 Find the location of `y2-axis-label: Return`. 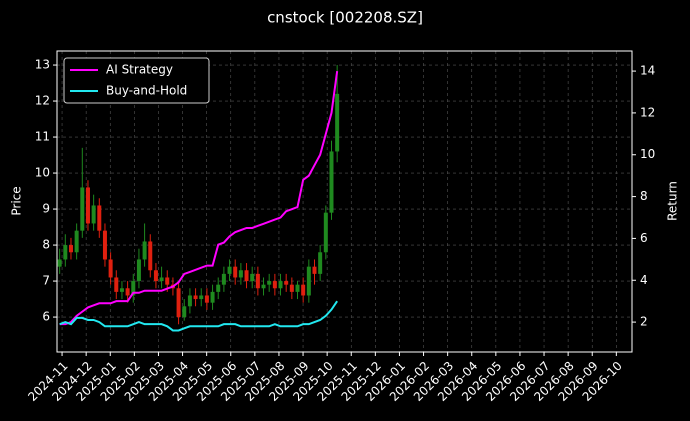

y2-axis-label: Return is located at coordinates (673, 201).